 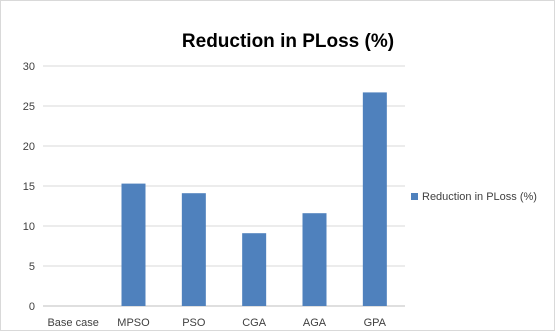 I want to click on x-tick-label: CGA, so click(x=254, y=323).